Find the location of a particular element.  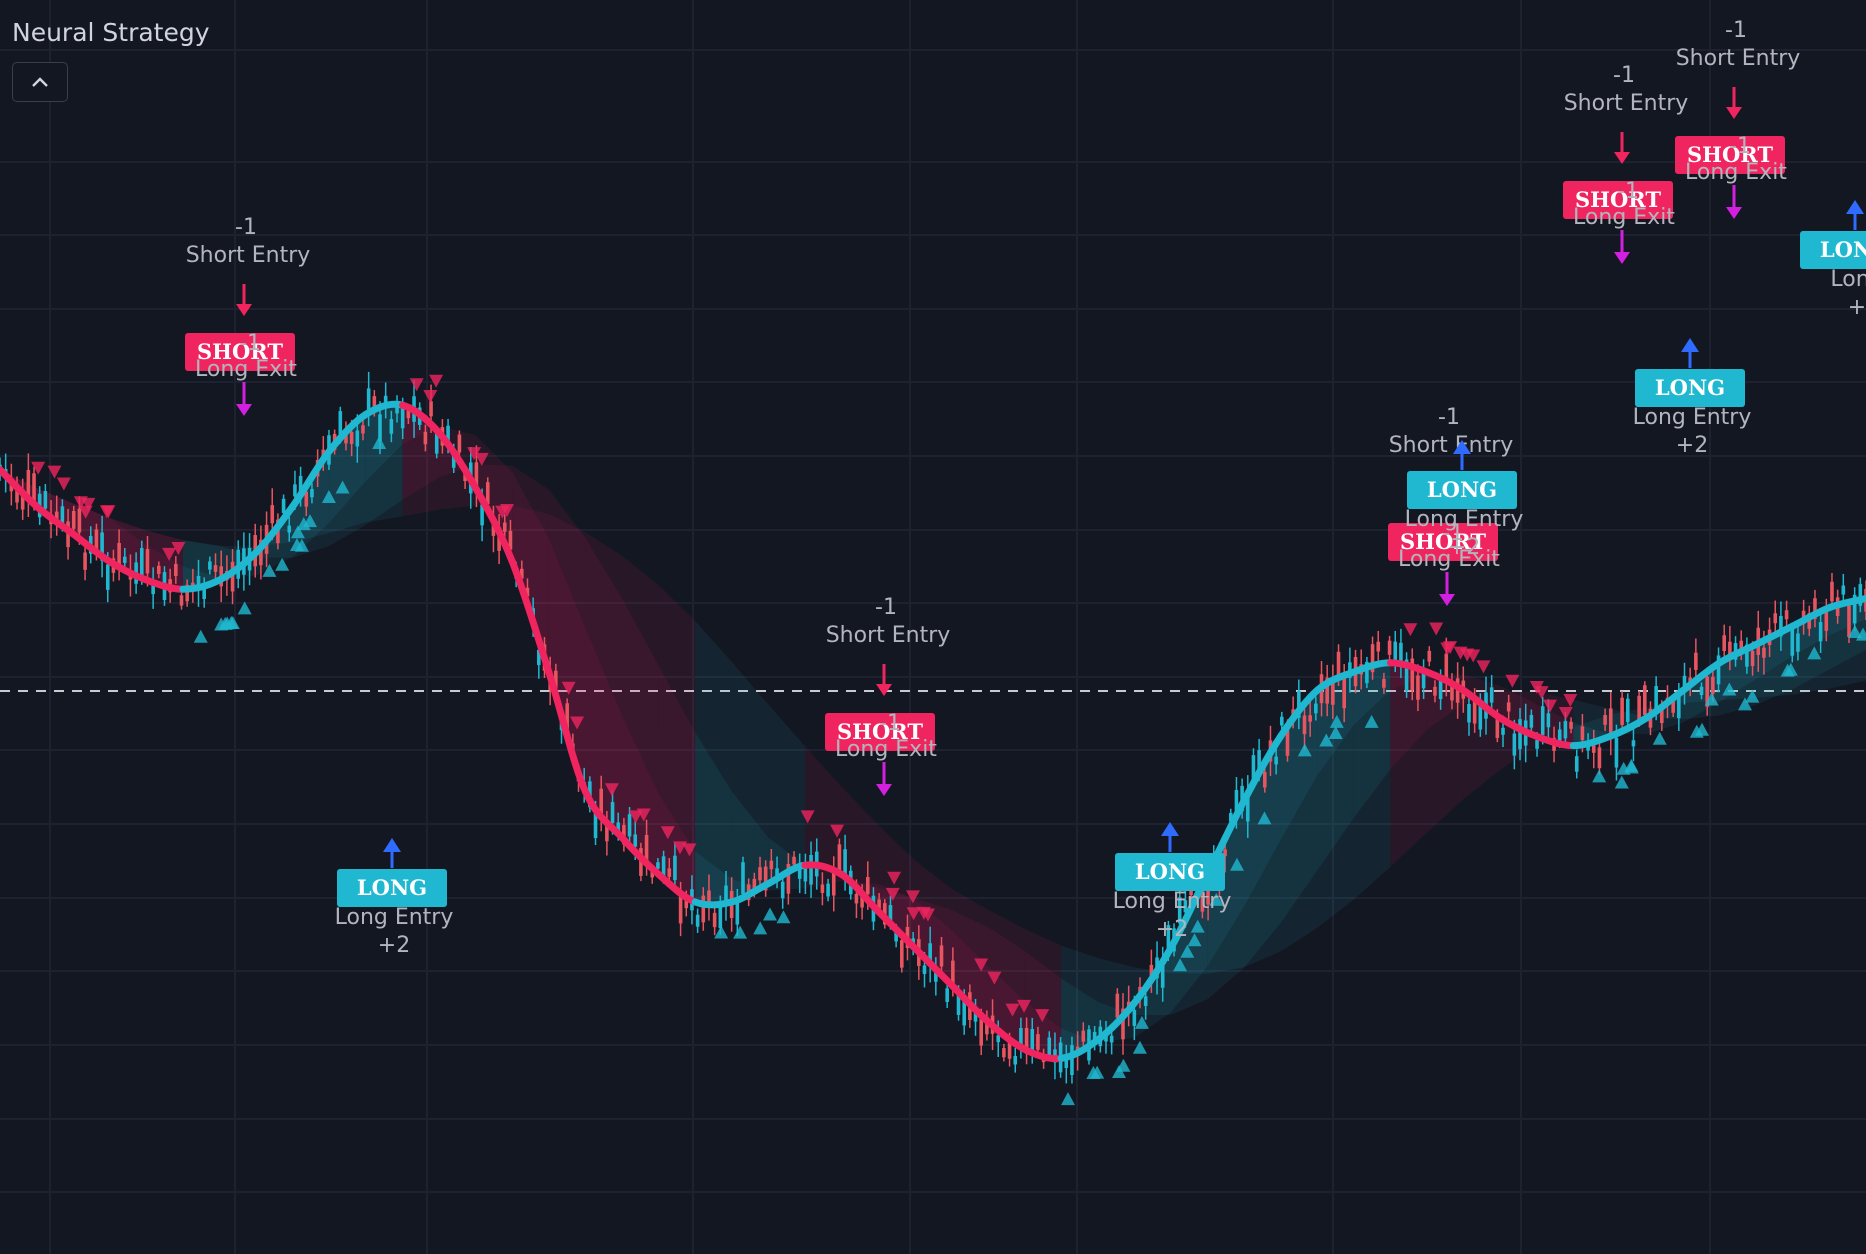

collapse-button is located at coordinates (40, 82).